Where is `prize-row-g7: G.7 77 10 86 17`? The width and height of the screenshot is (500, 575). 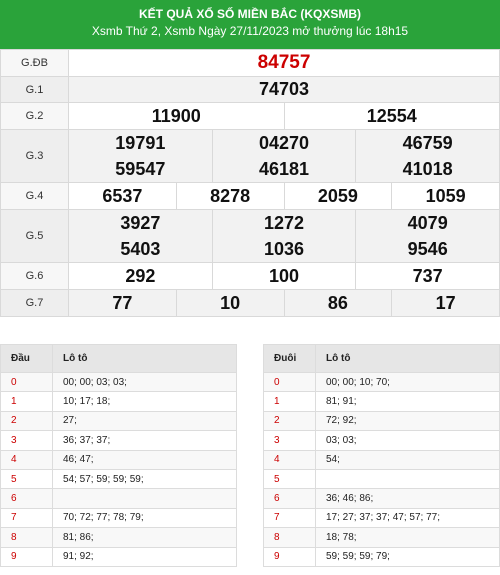
prize-row-g7: G.7 77 10 86 17 is located at coordinates (250, 303).